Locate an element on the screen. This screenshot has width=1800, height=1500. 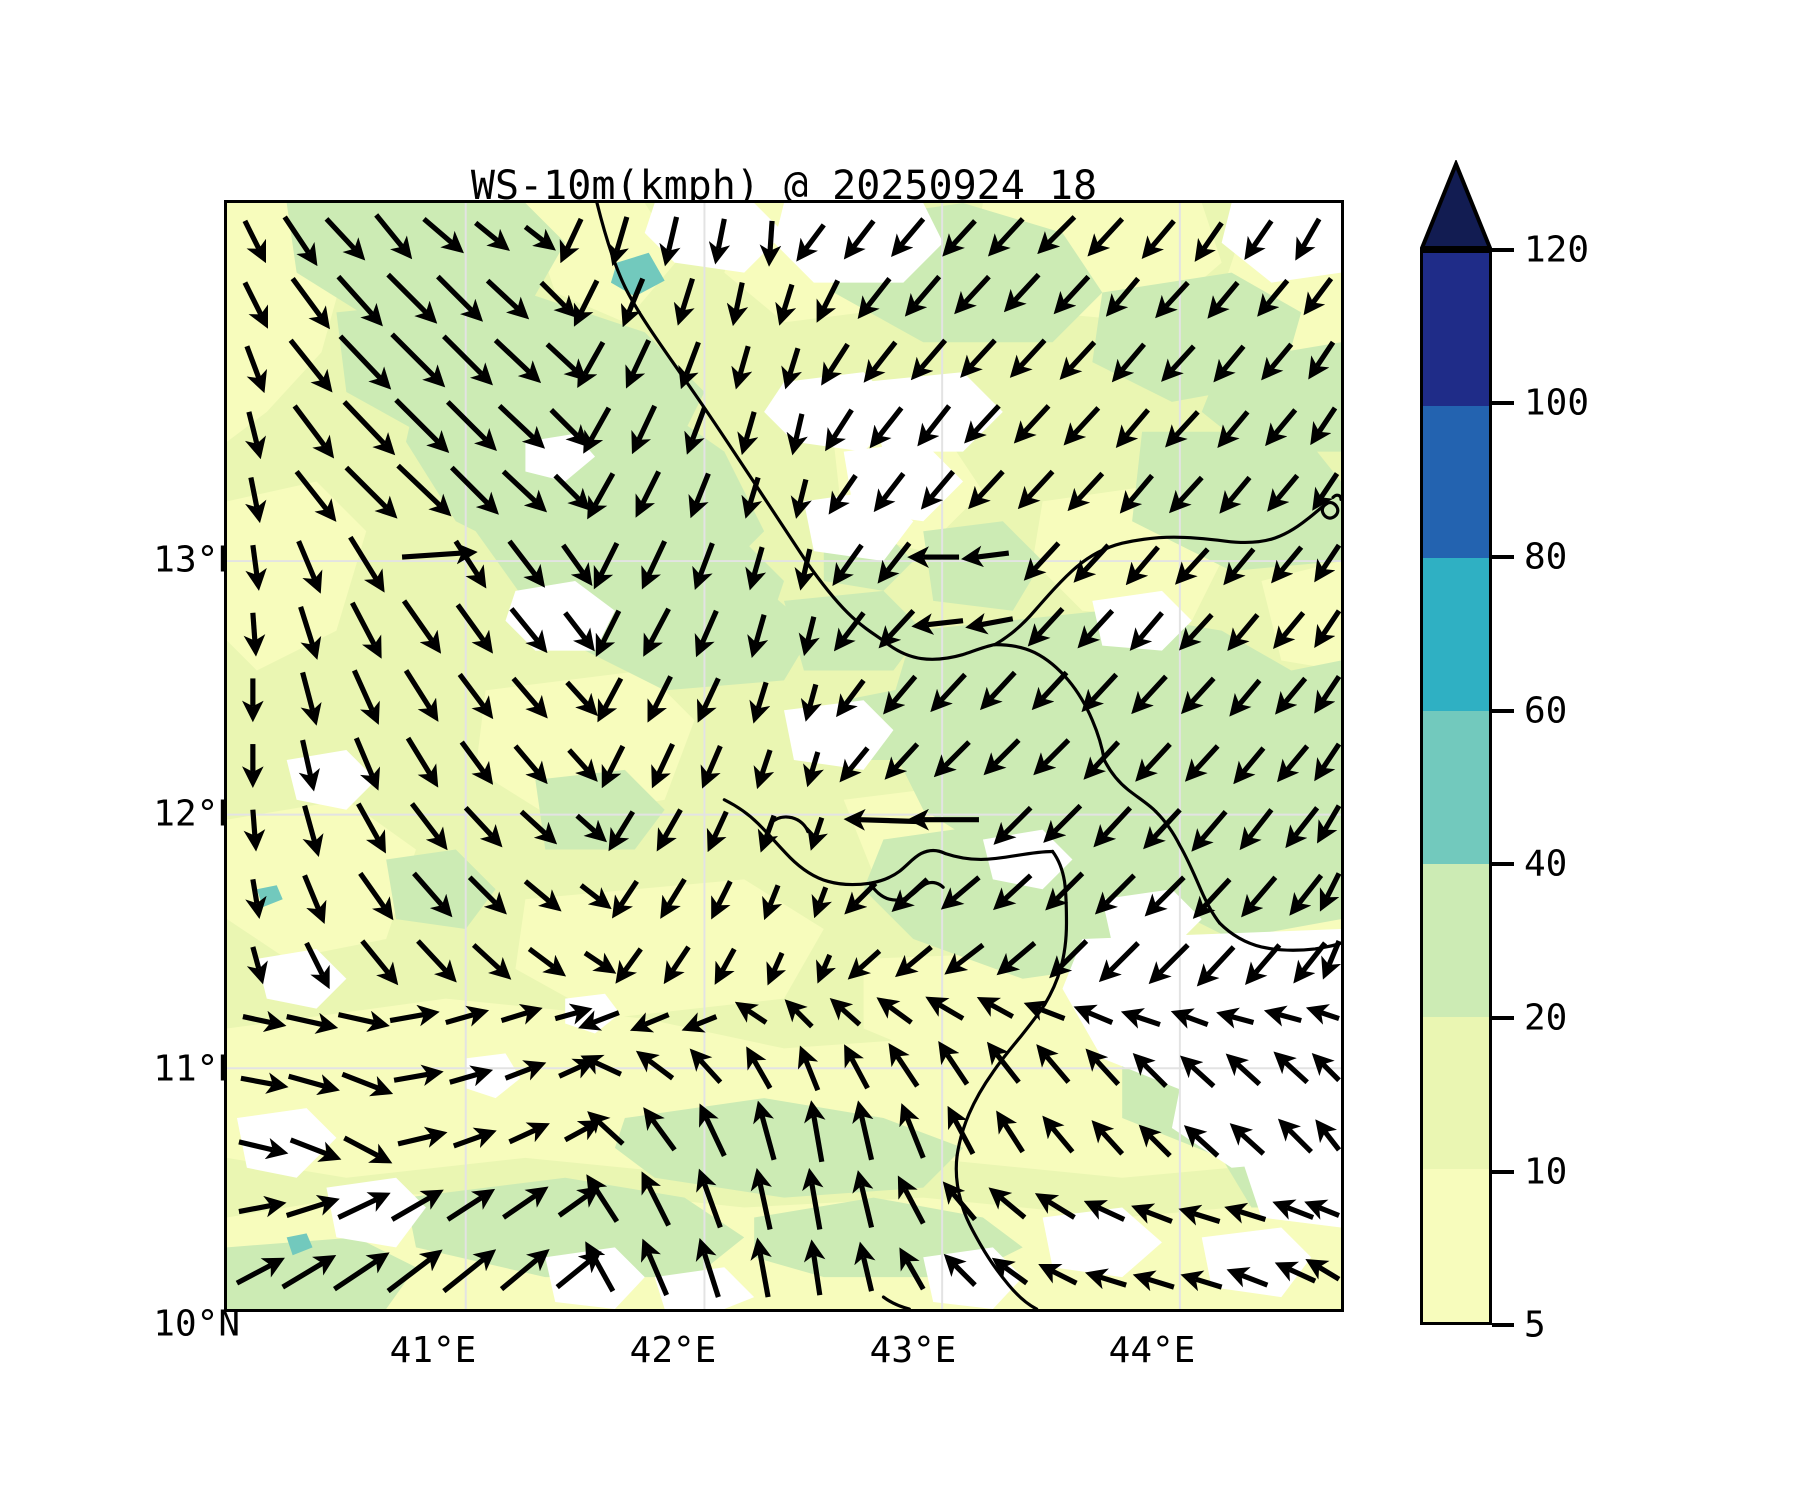
colorbar-label-120: 120 is located at coordinates (1557, 250).